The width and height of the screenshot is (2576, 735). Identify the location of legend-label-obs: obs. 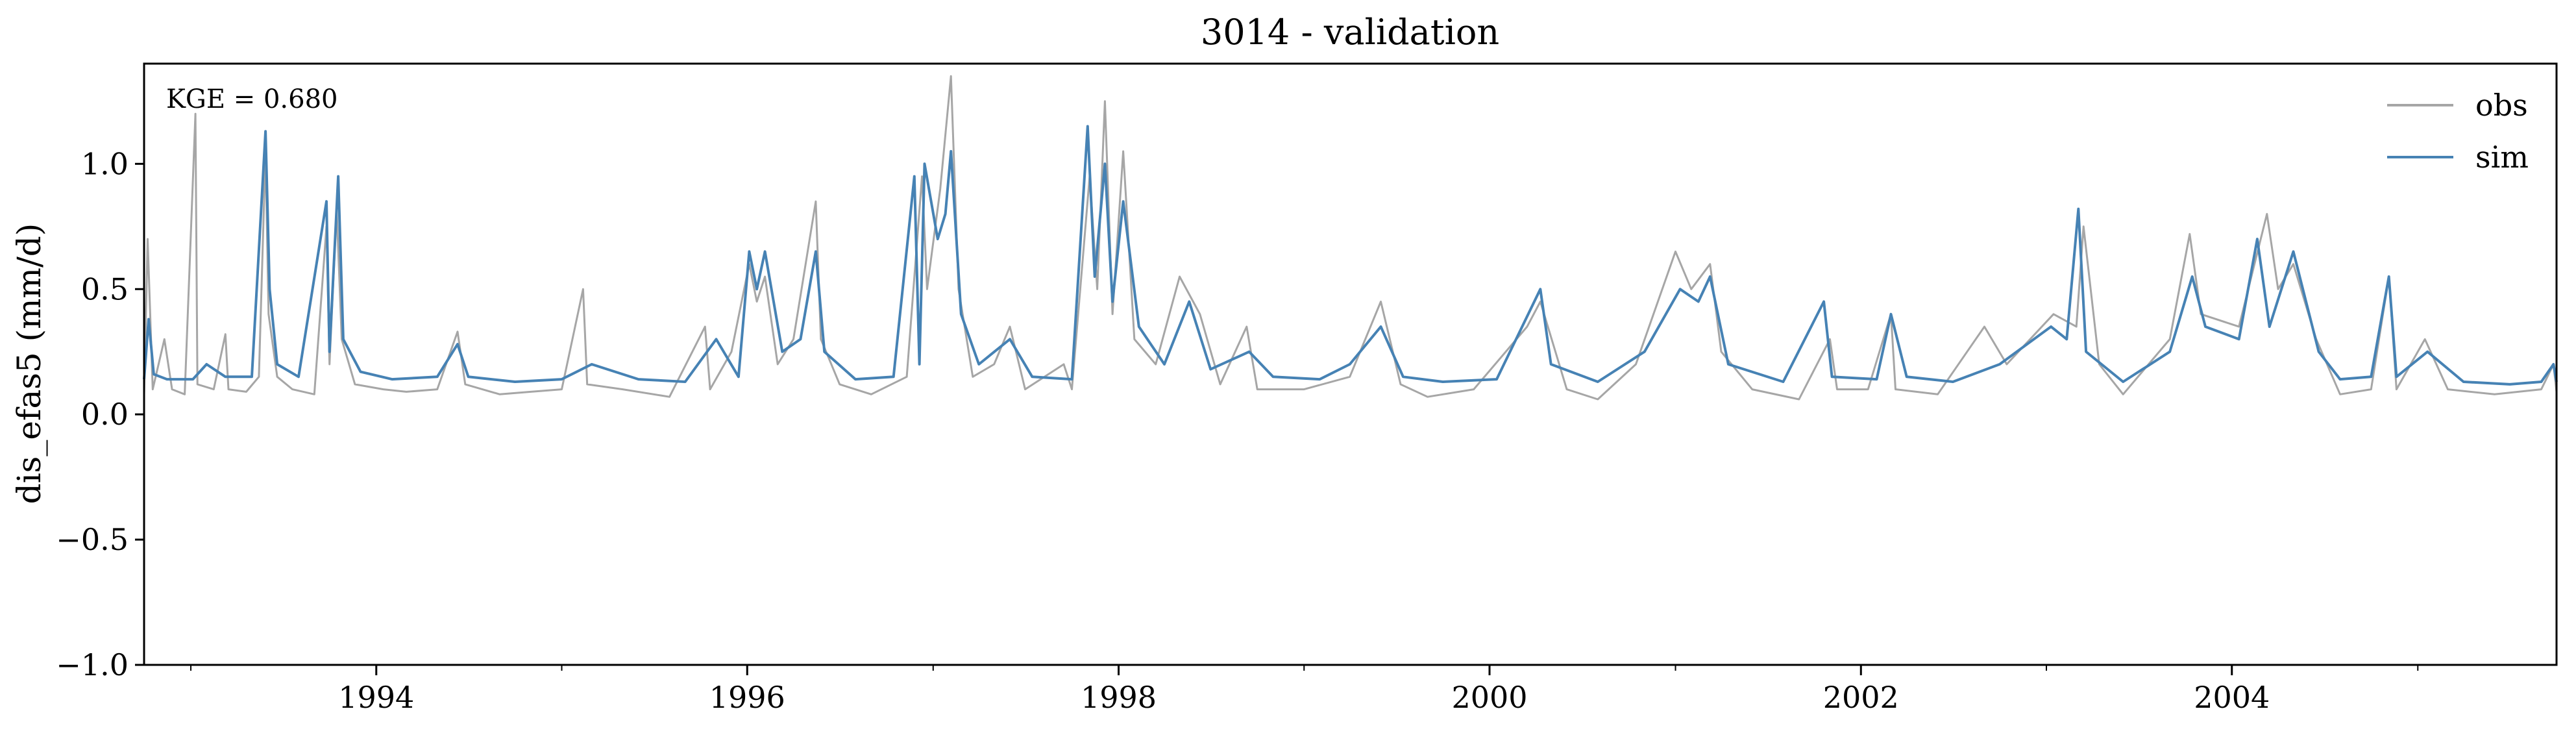
(2501, 105).